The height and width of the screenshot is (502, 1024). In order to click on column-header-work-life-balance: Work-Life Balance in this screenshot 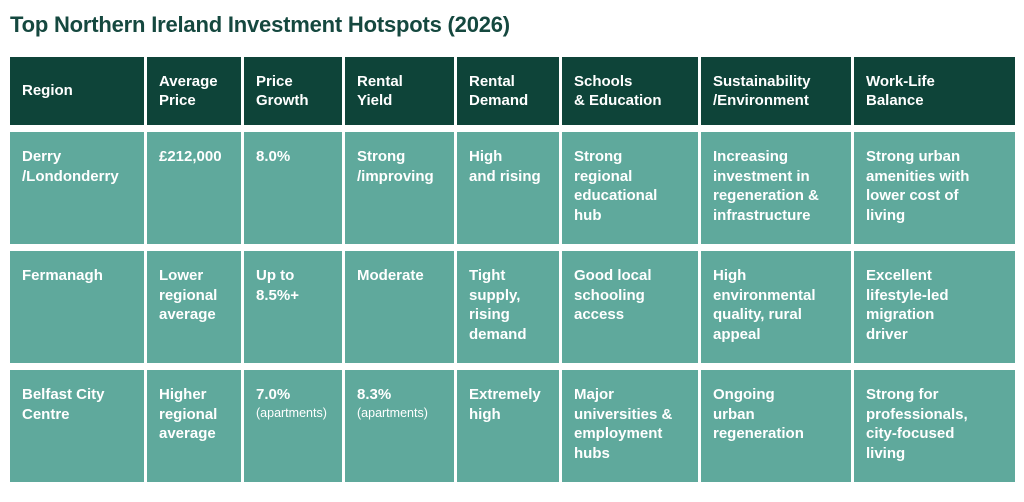, I will do `click(934, 91)`.